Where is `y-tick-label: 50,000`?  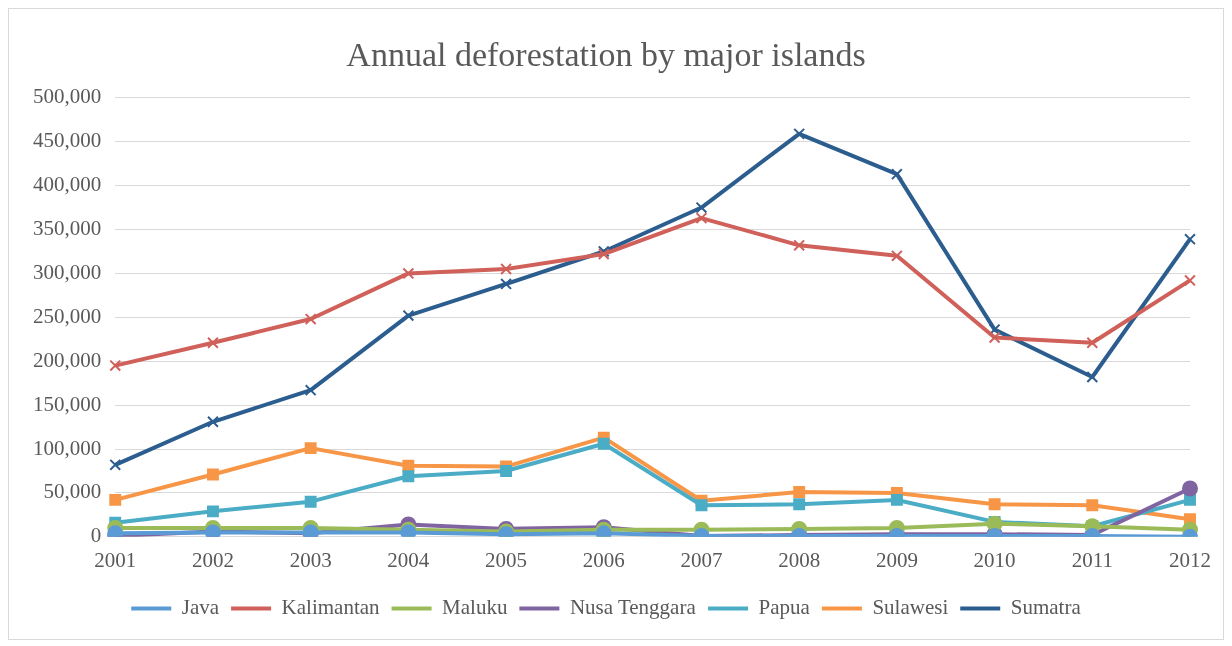 y-tick-label: 50,000 is located at coordinates (72, 491).